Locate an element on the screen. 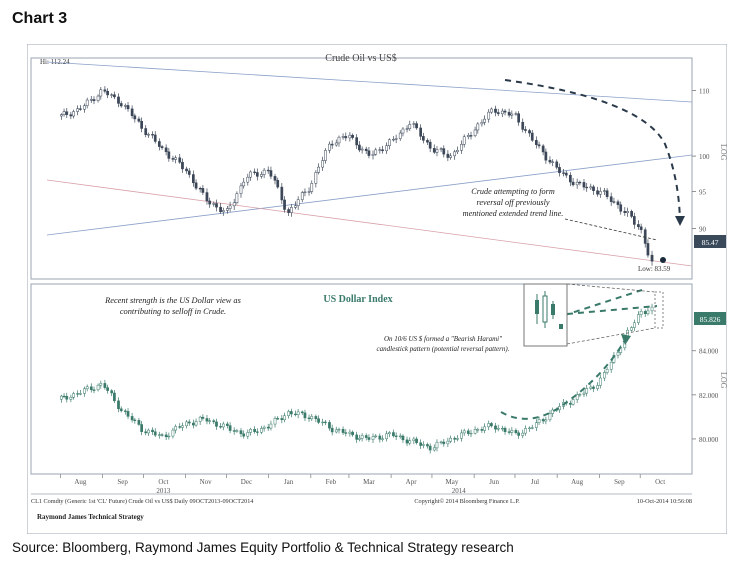 The width and height of the screenshot is (750, 579). x-year-label: 2013 is located at coordinates (163, 491).